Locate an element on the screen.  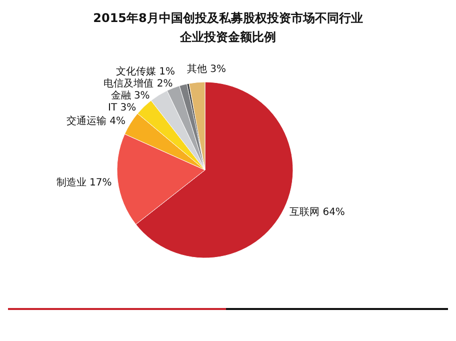
slice-label: 文化传媒 1% is located at coordinates (145, 71).